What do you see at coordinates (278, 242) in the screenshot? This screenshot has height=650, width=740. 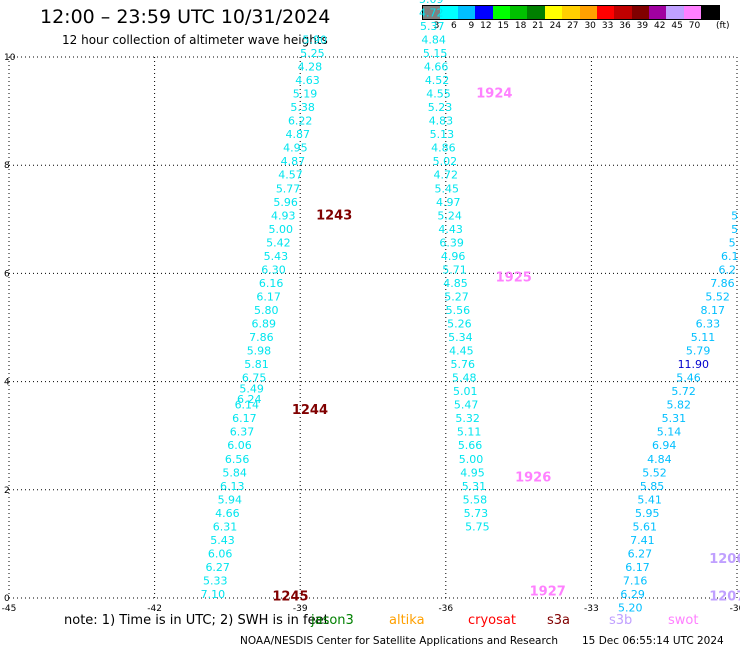 I see `wave-height-value: 5.42` at bounding box center [278, 242].